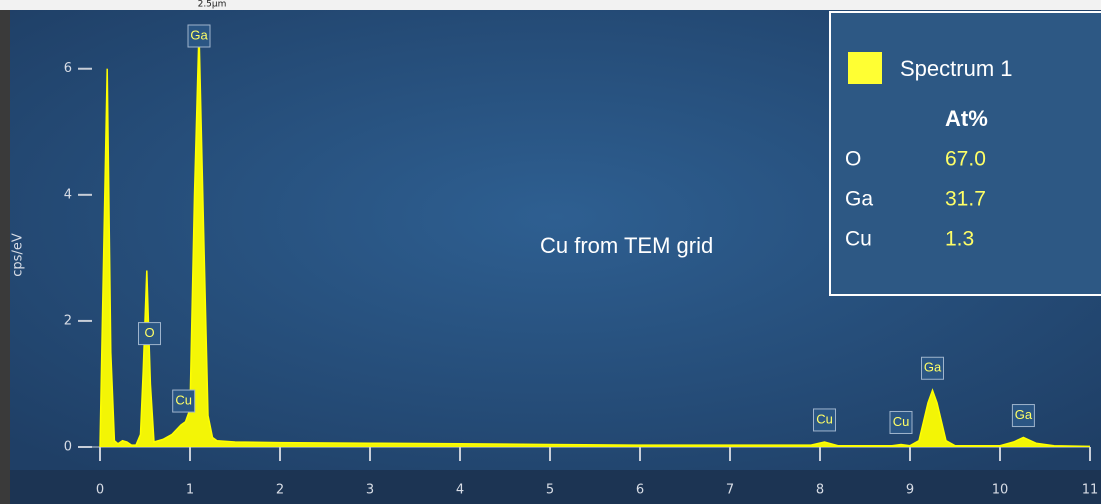  What do you see at coordinates (730, 490) in the screenshot?
I see `x-tick-label: 7` at bounding box center [730, 490].